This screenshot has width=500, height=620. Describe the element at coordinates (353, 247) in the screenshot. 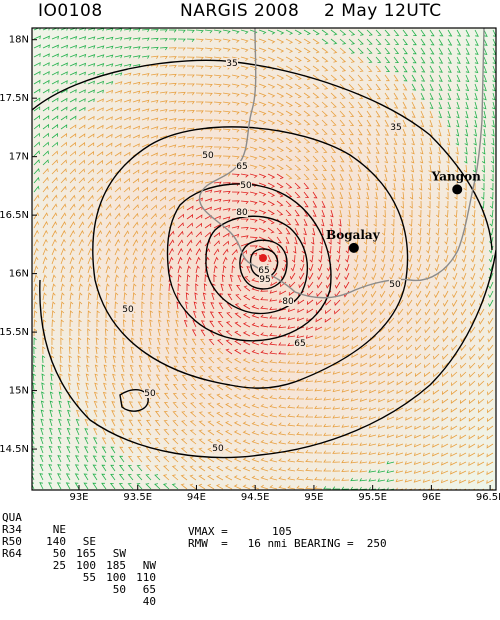

I see `city-marker` at that location.